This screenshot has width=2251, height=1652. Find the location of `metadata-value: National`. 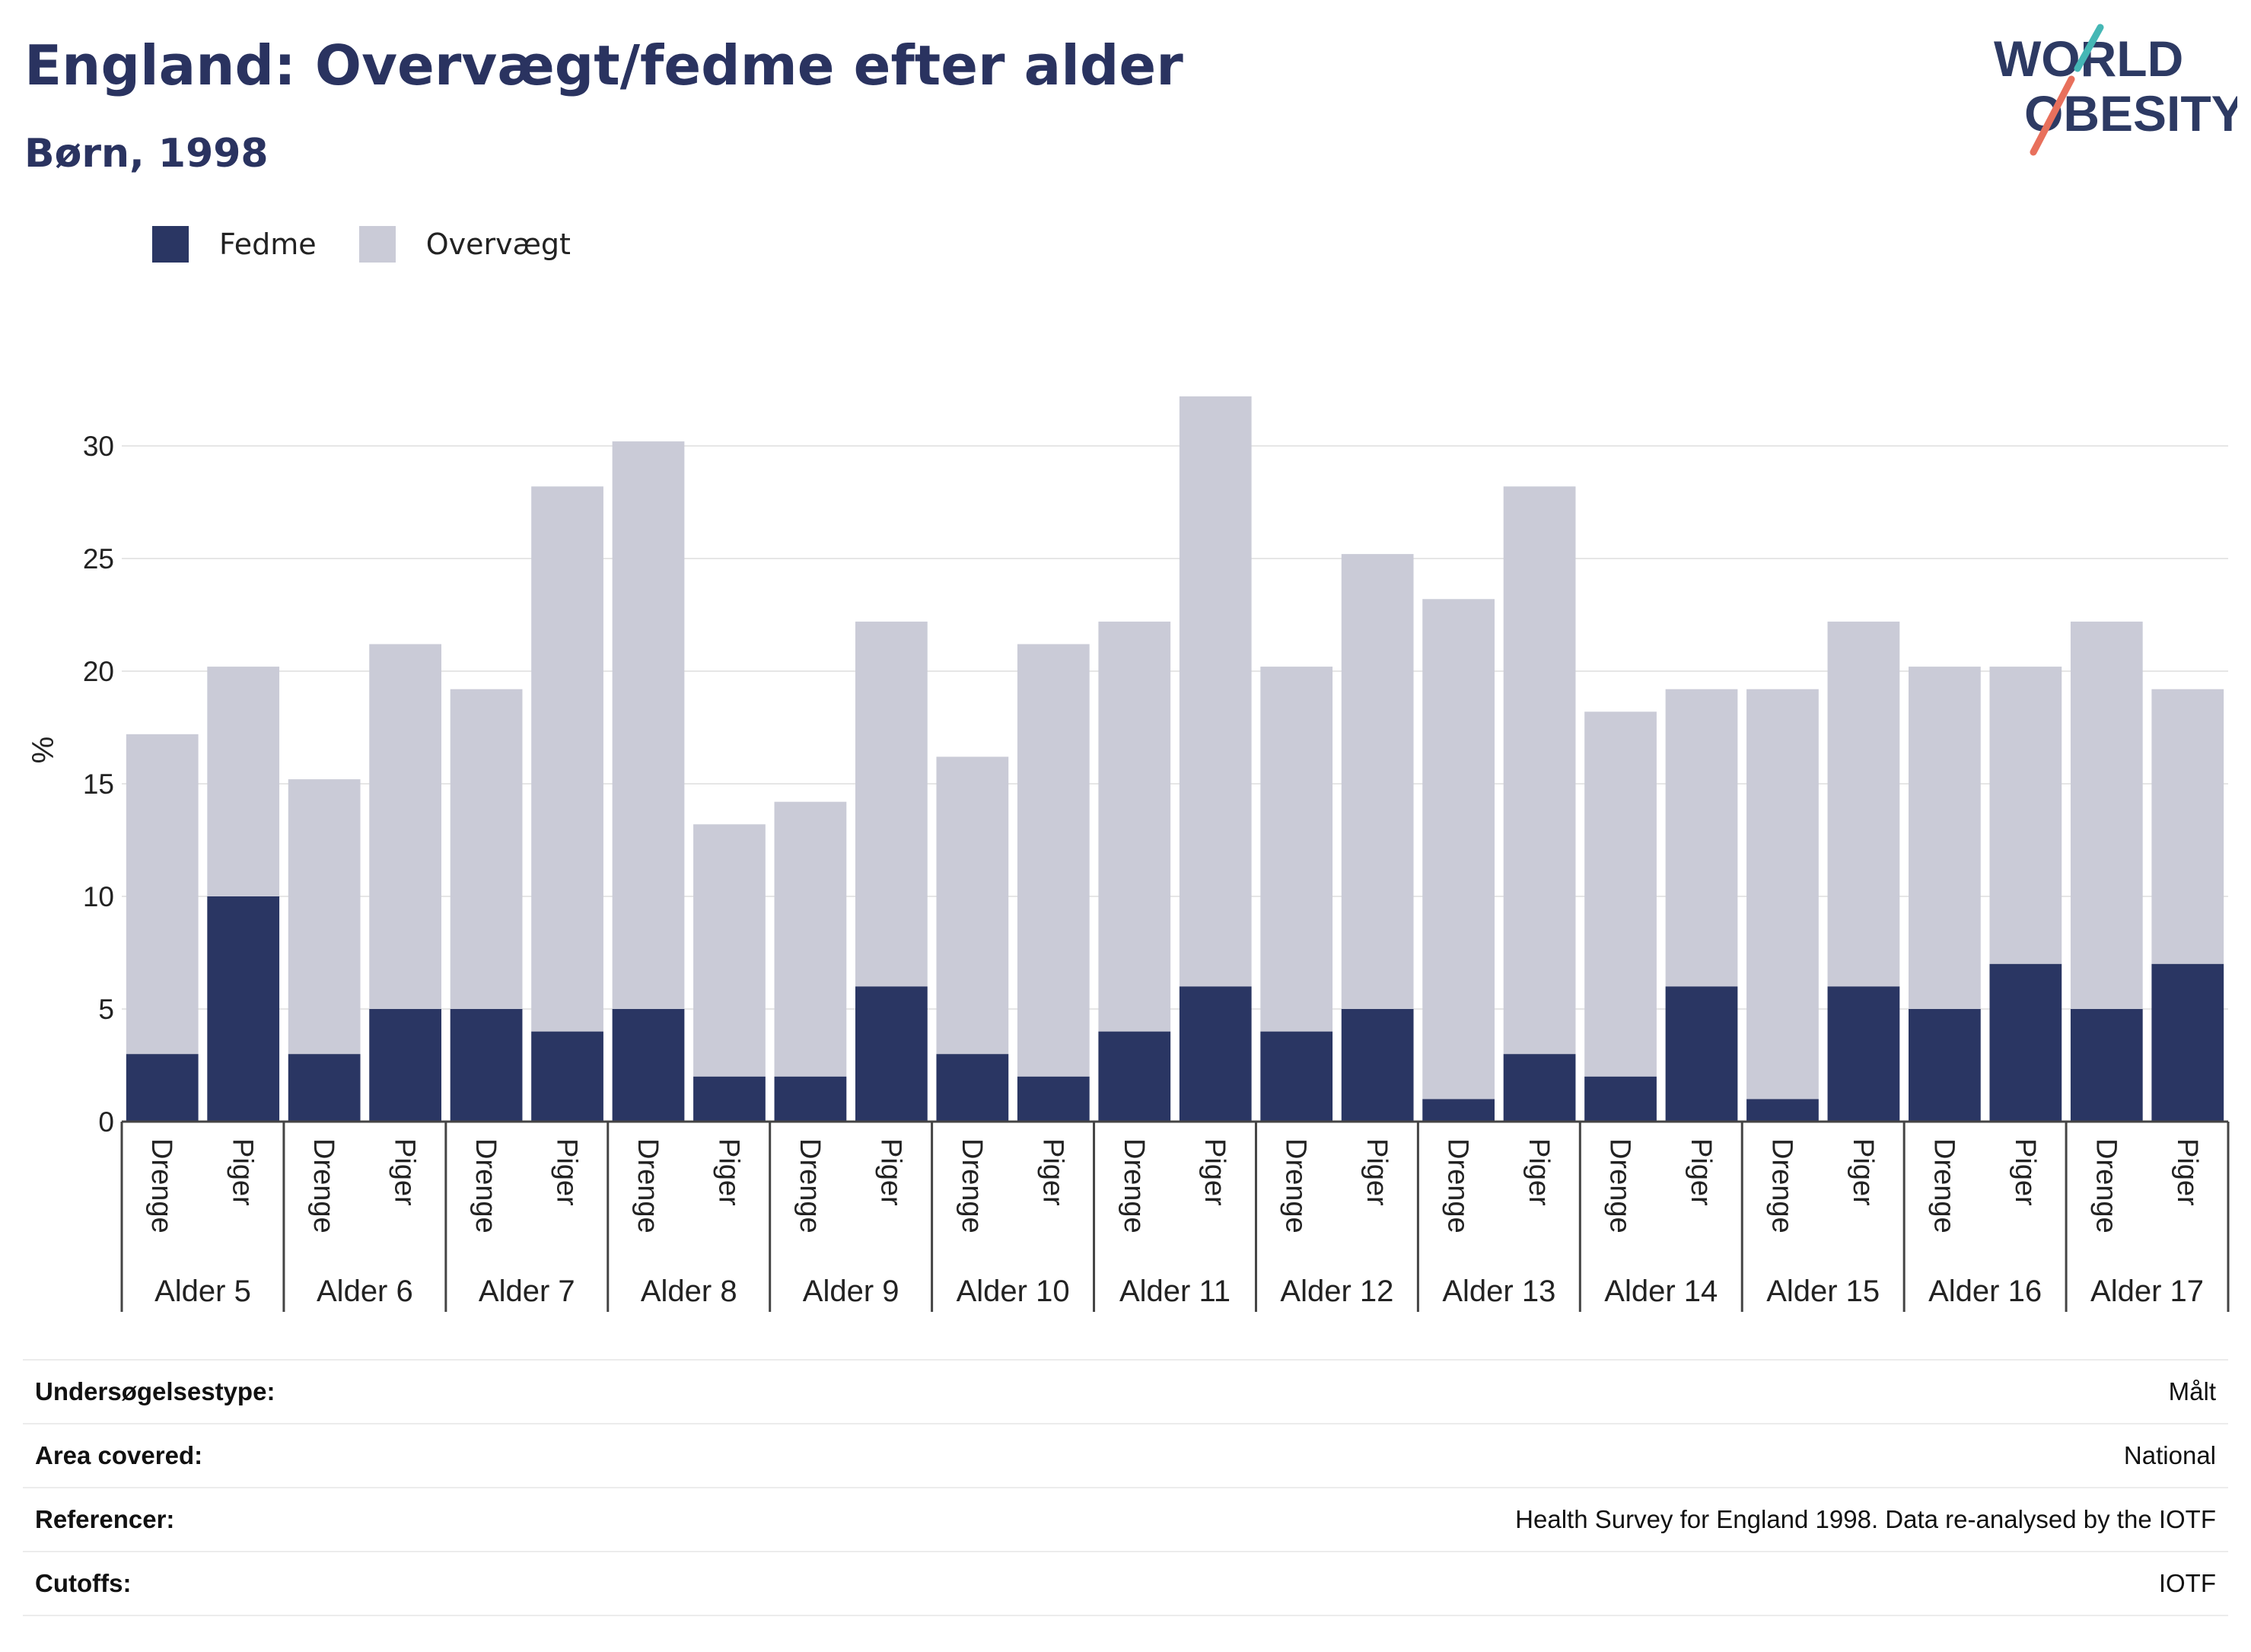

metadata-value: National is located at coordinates (2169, 1455).